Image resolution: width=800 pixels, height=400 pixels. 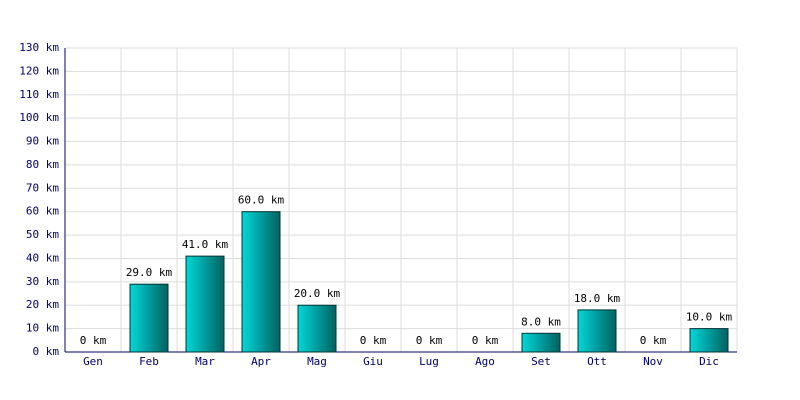 What do you see at coordinates (205, 361) in the screenshot?
I see `x-tick-label: Mar` at bounding box center [205, 361].